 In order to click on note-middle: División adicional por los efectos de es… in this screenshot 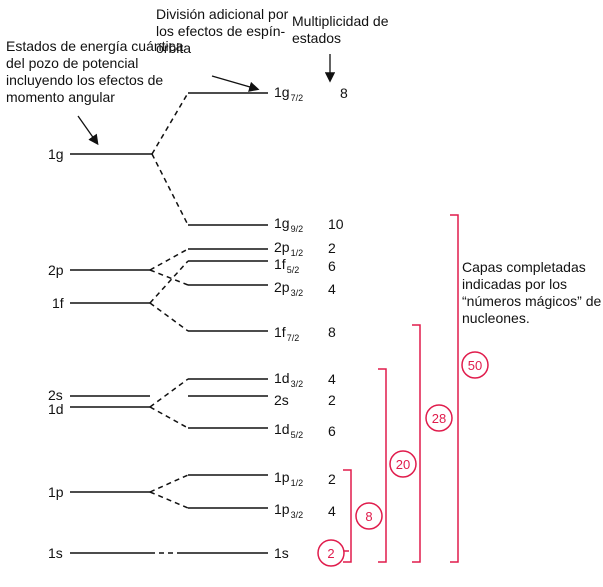, I will do `click(222, 31)`.